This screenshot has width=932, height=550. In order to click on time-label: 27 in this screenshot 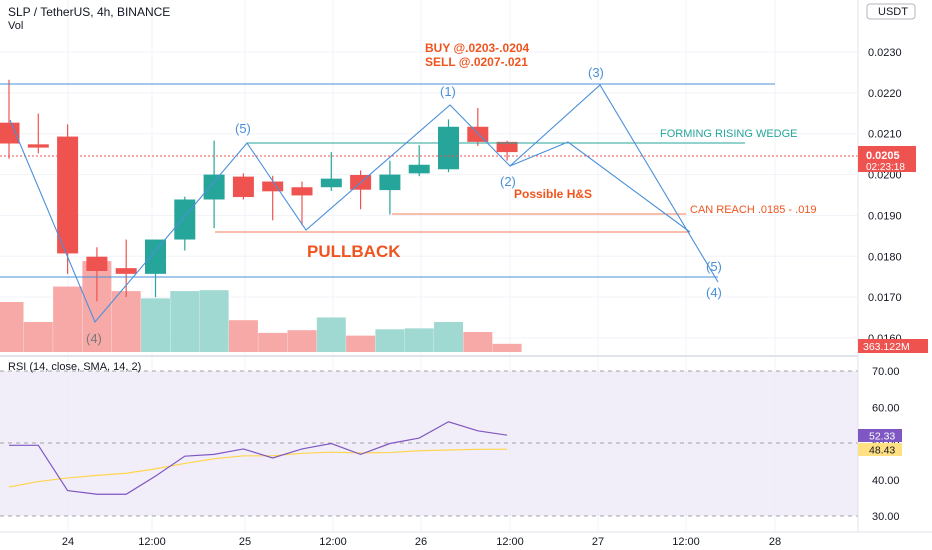, I will do `click(598, 542)`.